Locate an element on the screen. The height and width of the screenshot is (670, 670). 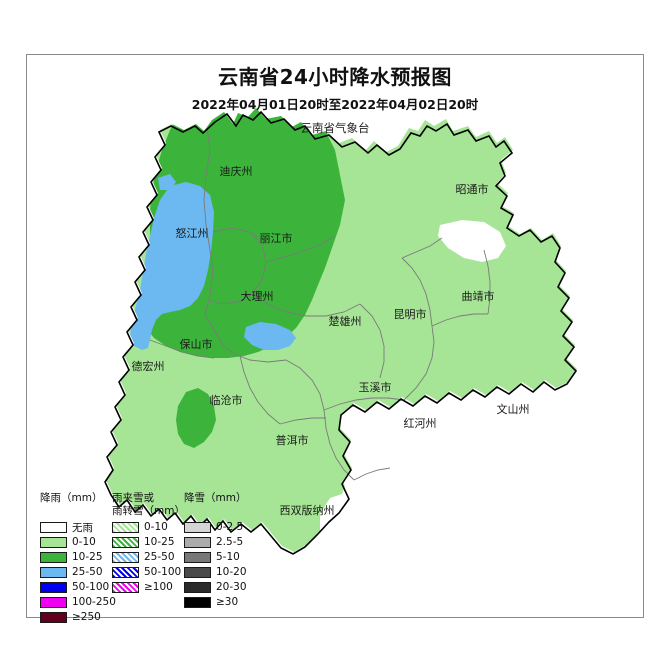
legend-item-snow: 20-30 is located at coordinates (239, 587).